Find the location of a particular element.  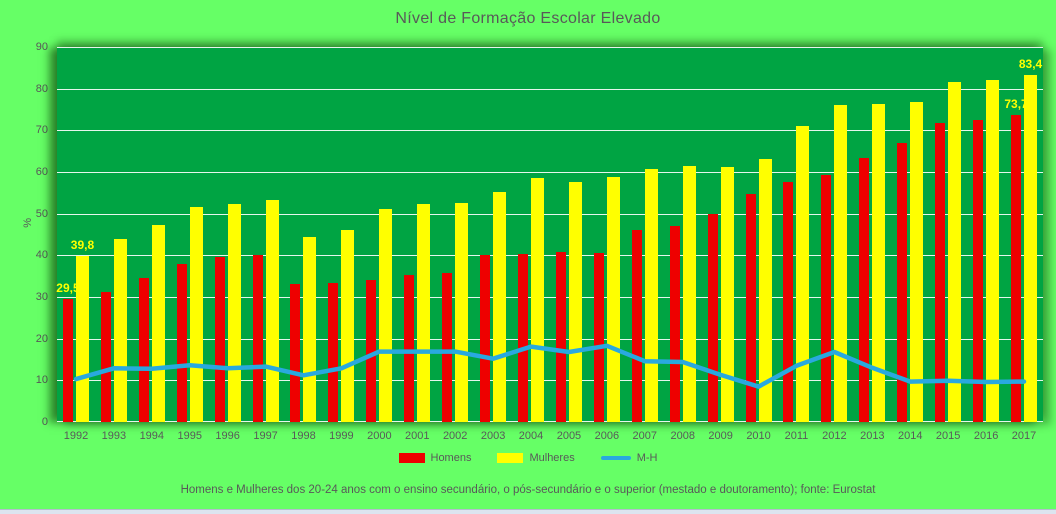

y-tick-0: 0 is located at coordinates (44, 422).